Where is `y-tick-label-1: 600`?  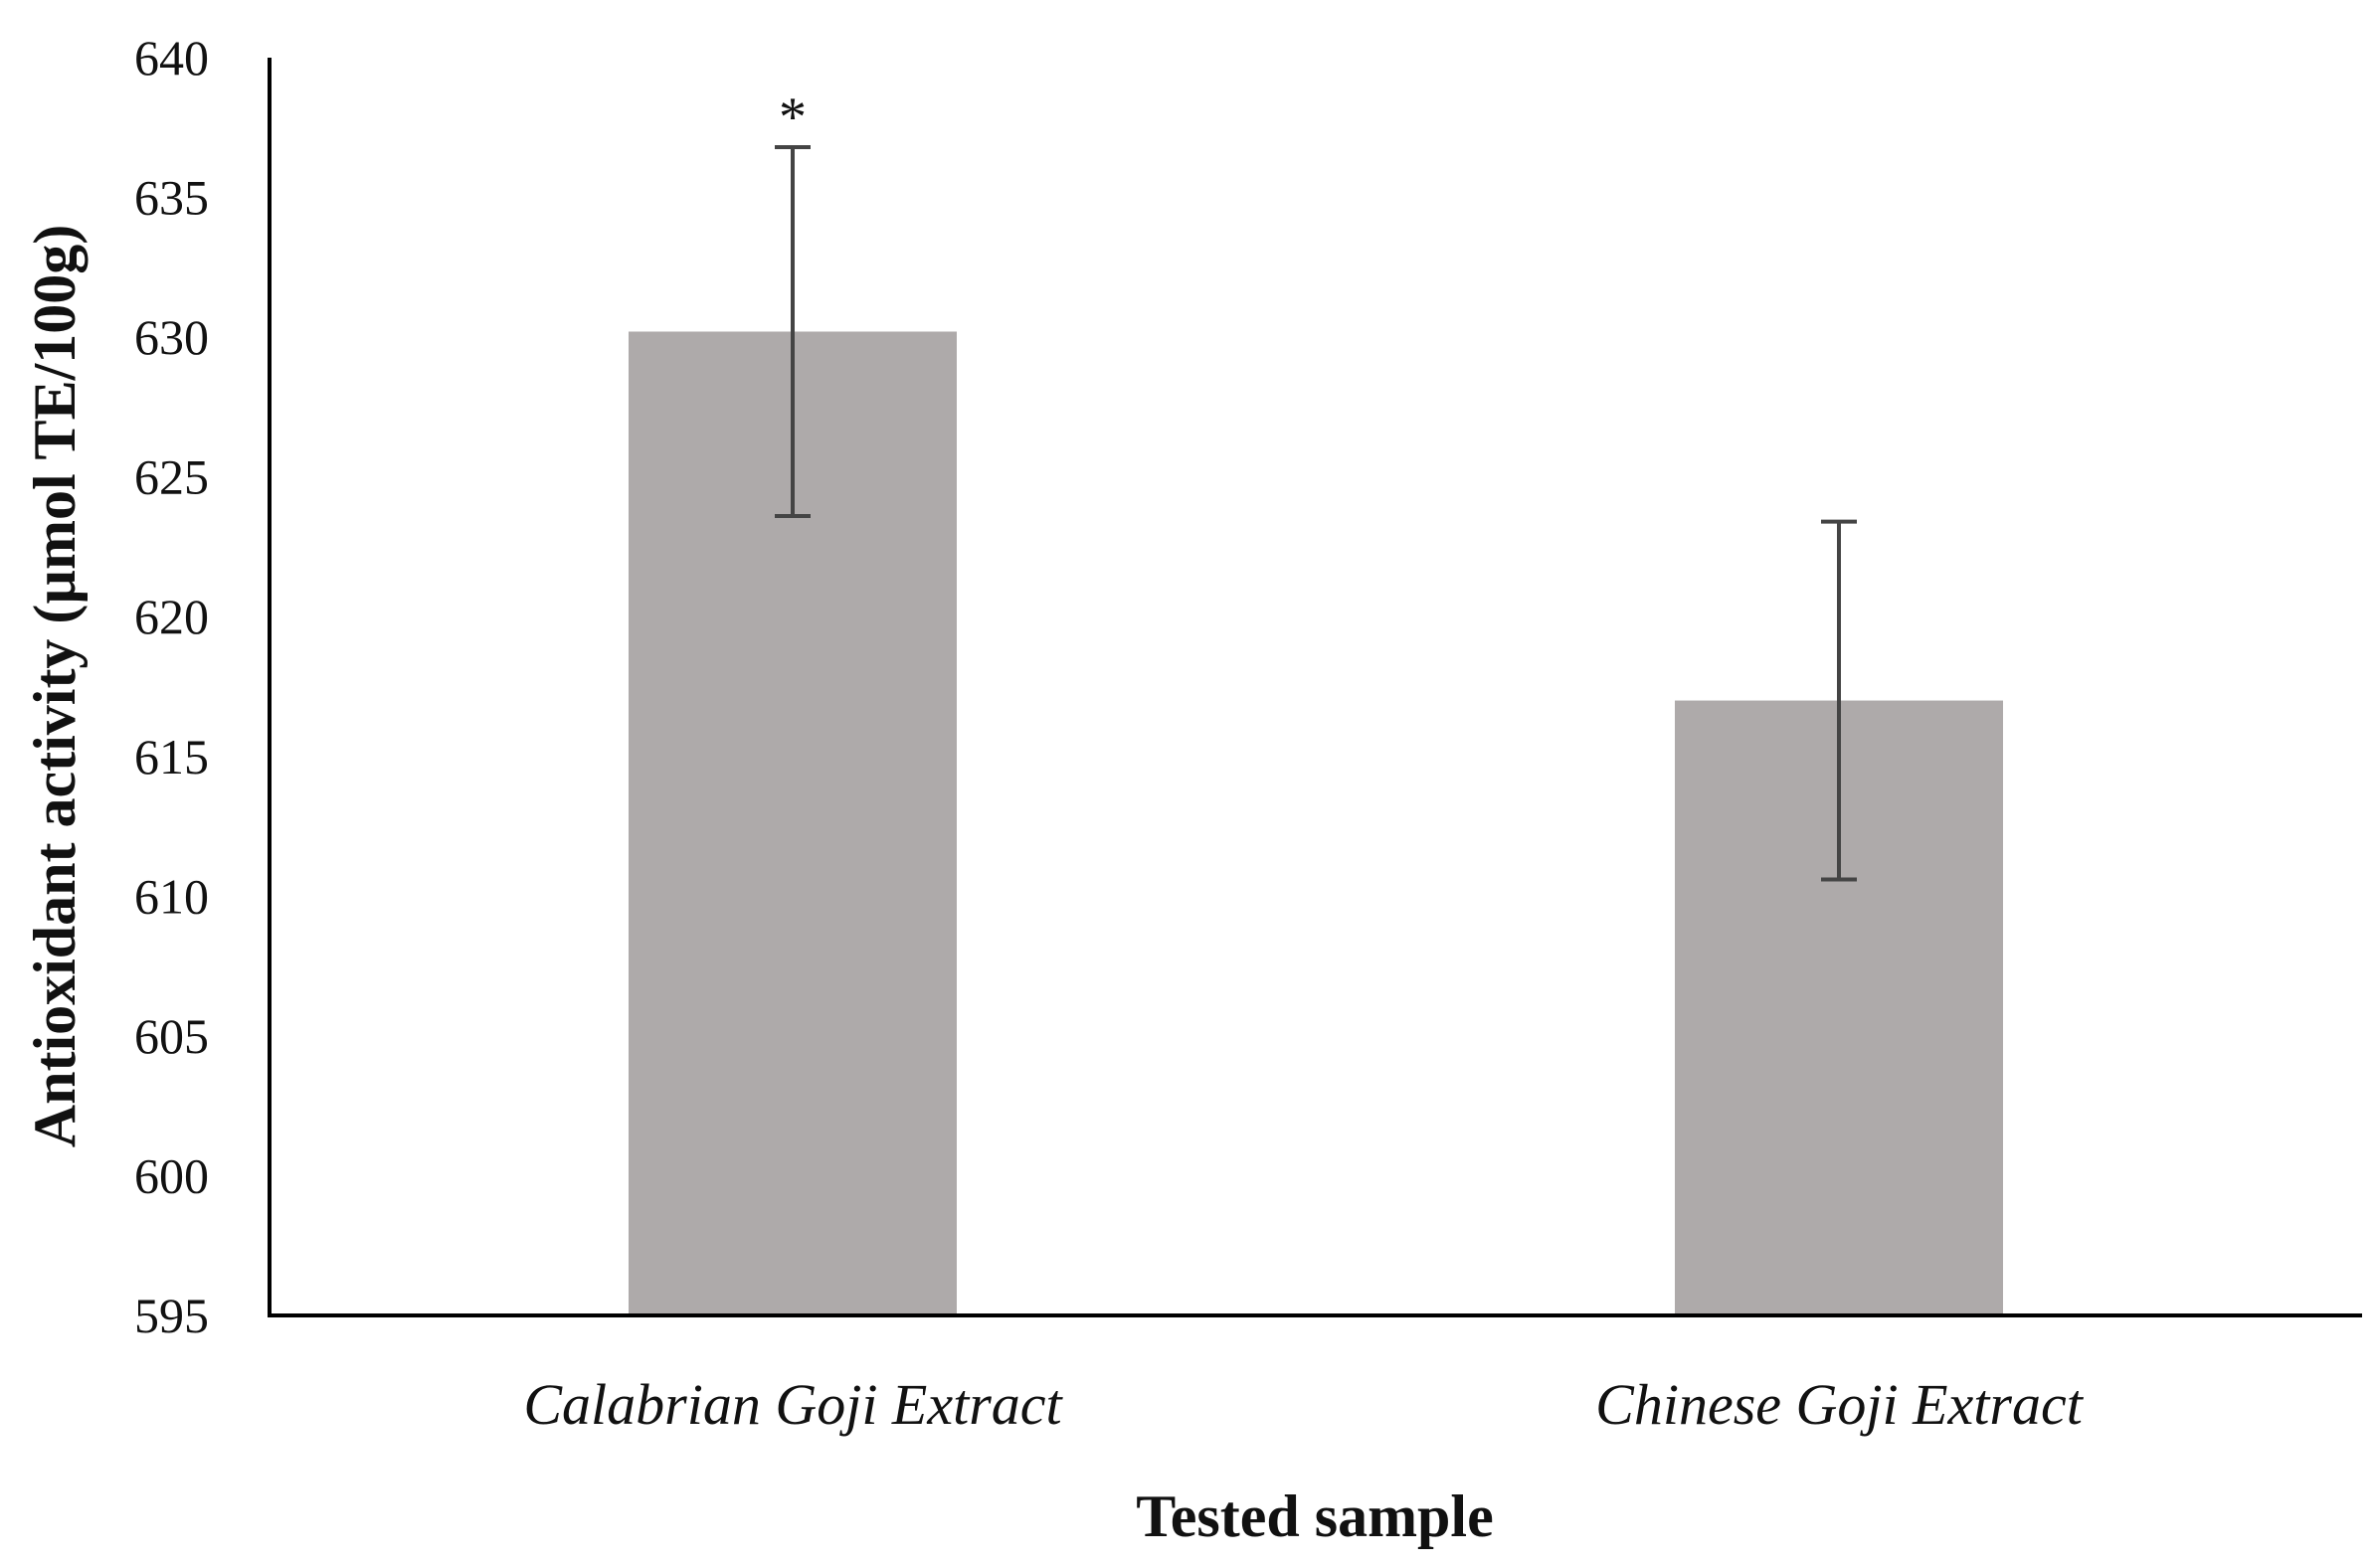
y-tick-label-1: 600 is located at coordinates (171, 1175).